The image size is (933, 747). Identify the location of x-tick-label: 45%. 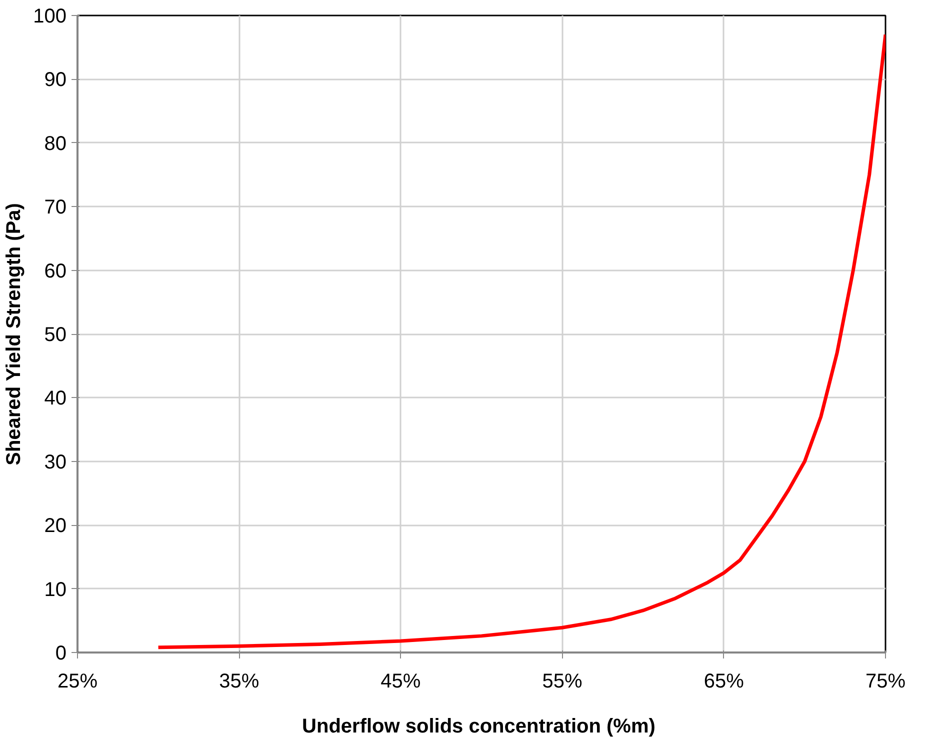
(400, 681).